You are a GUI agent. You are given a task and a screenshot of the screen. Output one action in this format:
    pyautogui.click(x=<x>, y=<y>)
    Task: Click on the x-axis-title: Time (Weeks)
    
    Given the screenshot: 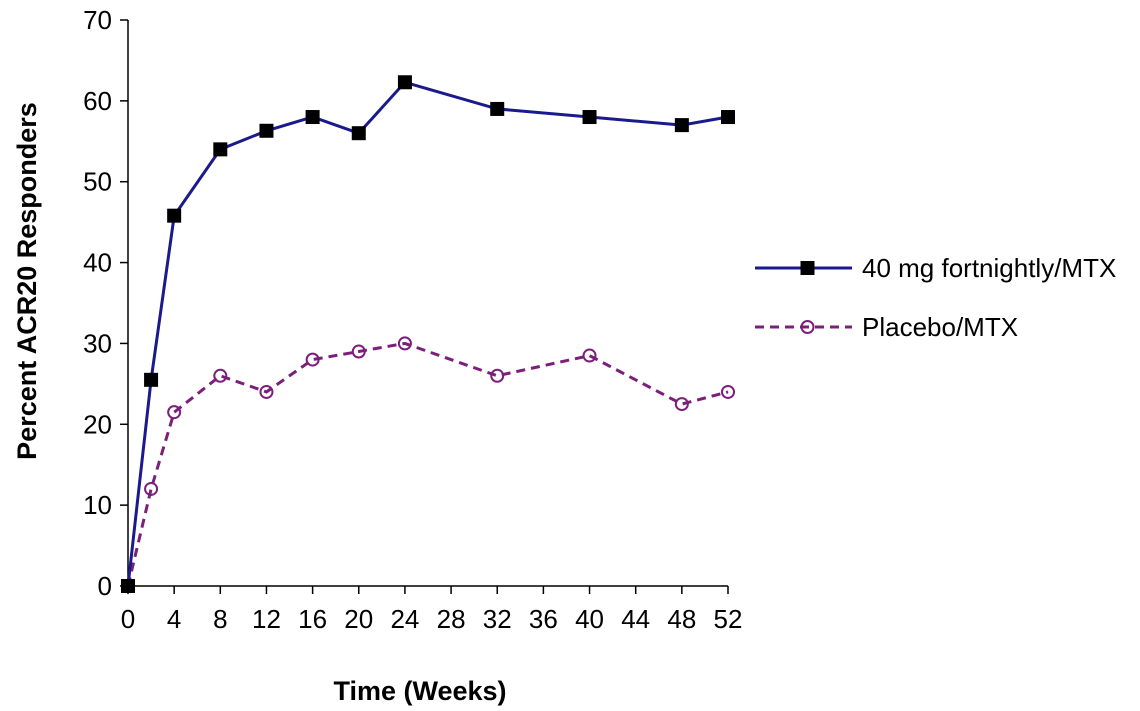 What is the action you would take?
    pyautogui.click(x=419, y=691)
    